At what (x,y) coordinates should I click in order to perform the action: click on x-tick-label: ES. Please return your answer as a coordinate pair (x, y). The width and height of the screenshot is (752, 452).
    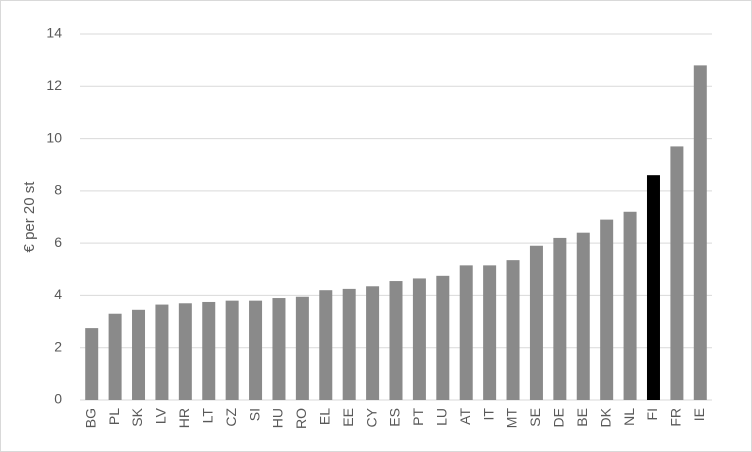
    Looking at the image, I should click on (395, 417).